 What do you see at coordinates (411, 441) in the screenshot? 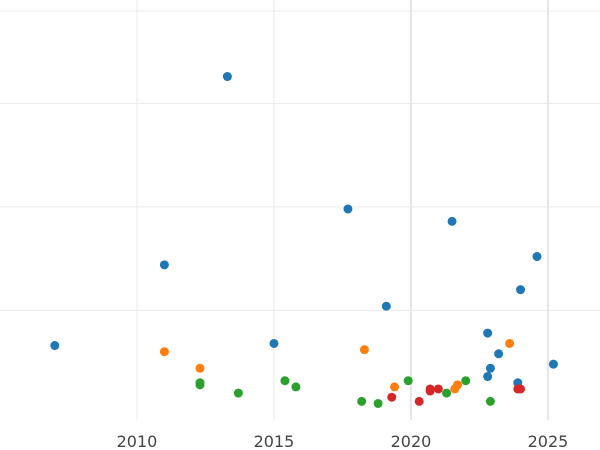
I see `x-tick-label: 2020` at bounding box center [411, 441].